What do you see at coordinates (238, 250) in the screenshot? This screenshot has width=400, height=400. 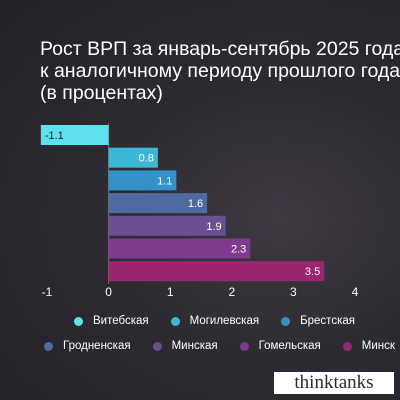 I see `bar-value-label-6: 2.3` at bounding box center [238, 250].